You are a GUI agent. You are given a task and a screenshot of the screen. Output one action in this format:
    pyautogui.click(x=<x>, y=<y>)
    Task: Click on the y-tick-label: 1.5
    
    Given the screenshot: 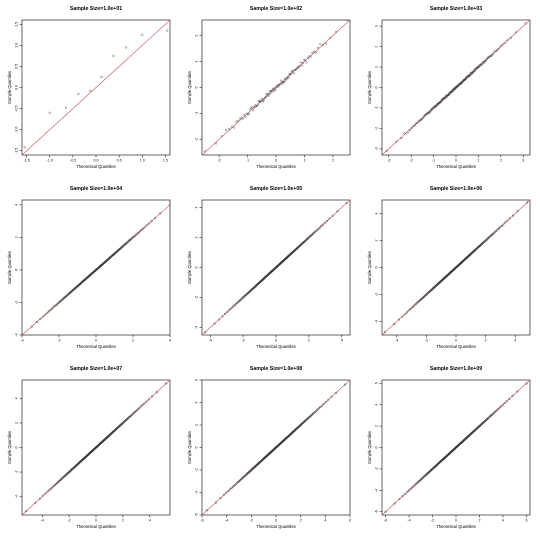 What is the action you would take?
    pyautogui.click(x=17, y=24)
    